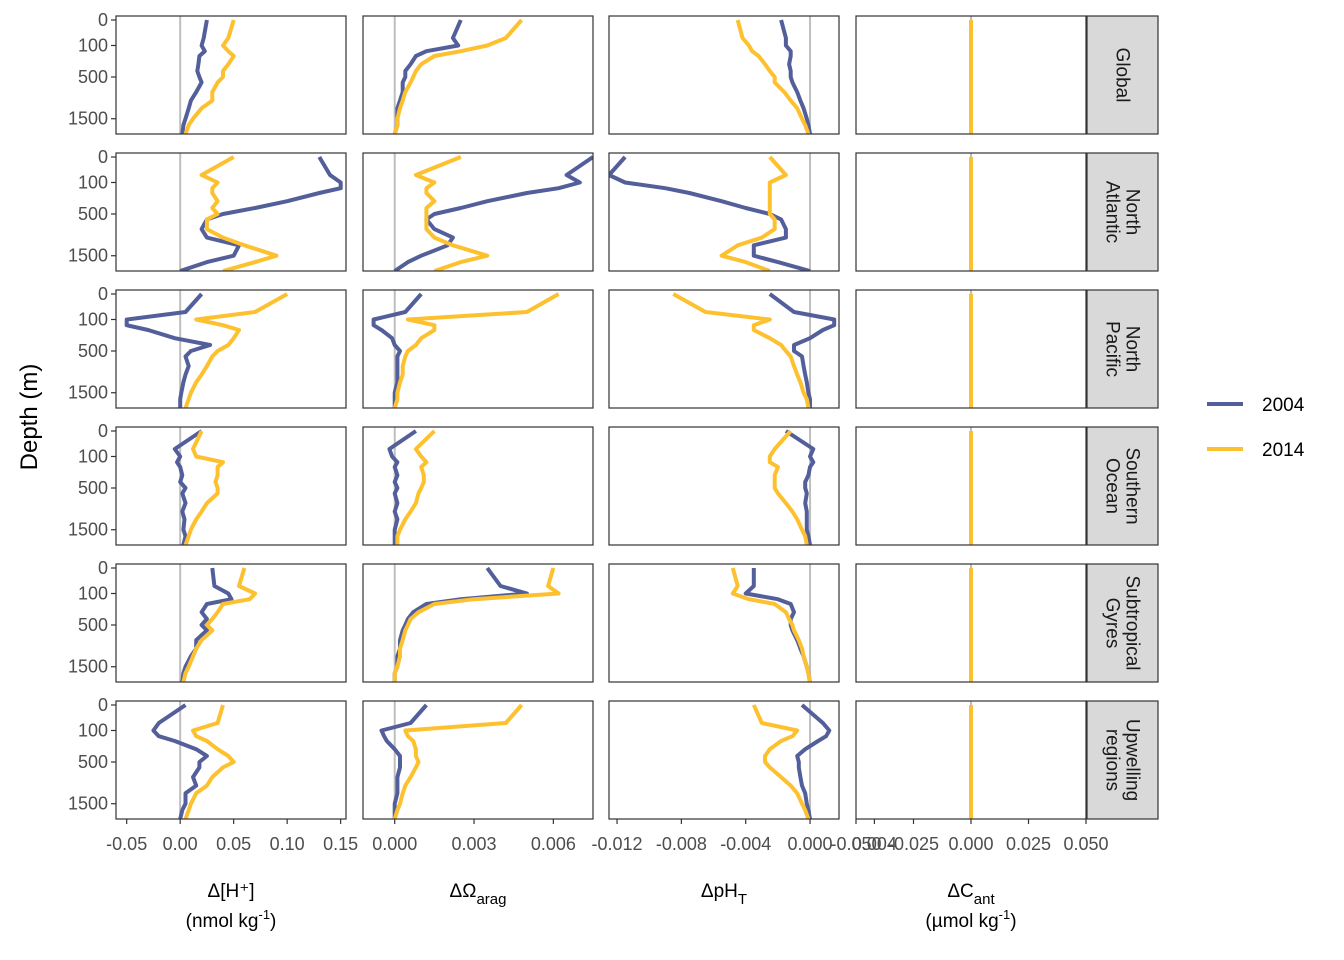 The width and height of the screenshot is (1344, 960). I want to click on x-tick-label: -0.05, so click(126, 844).